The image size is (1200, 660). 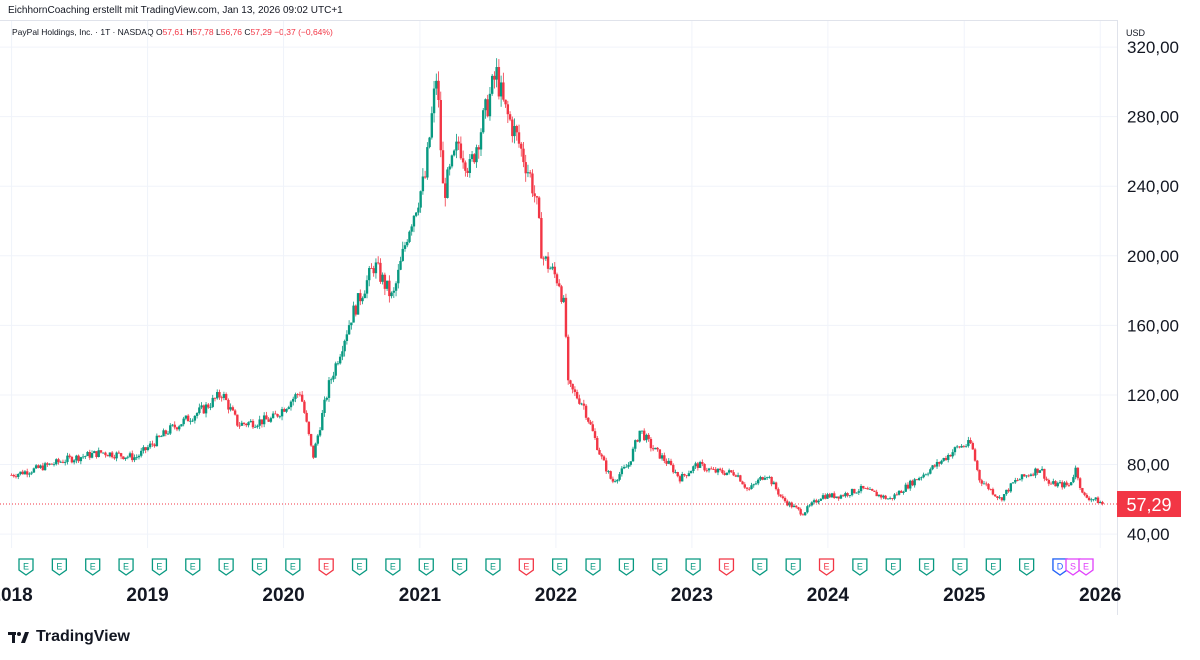 What do you see at coordinates (69, 637) in the screenshot?
I see `footer-brand: TradingView` at bounding box center [69, 637].